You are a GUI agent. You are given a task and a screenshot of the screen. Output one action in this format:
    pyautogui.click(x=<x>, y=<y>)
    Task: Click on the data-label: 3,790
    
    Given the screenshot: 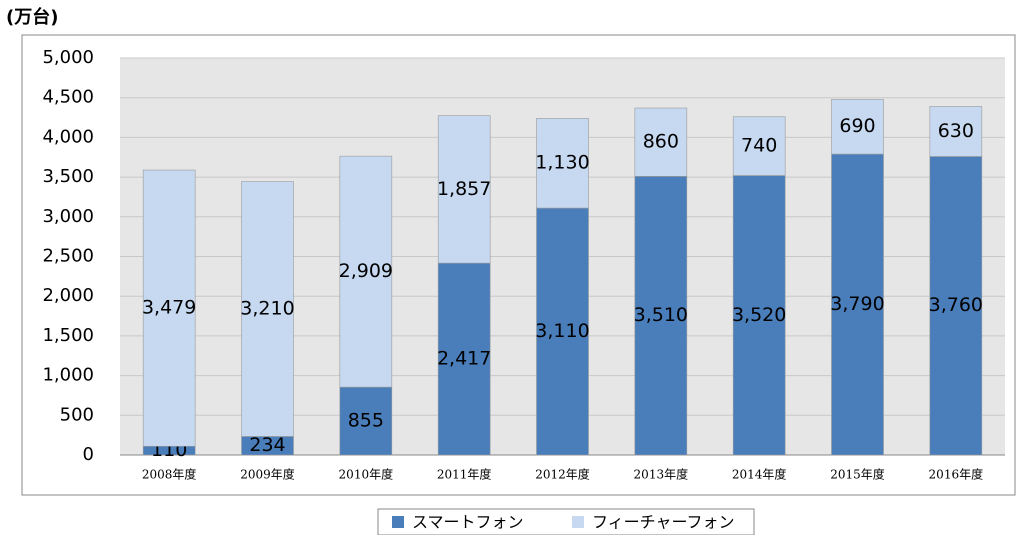 What is the action you would take?
    pyautogui.click(x=857, y=304)
    